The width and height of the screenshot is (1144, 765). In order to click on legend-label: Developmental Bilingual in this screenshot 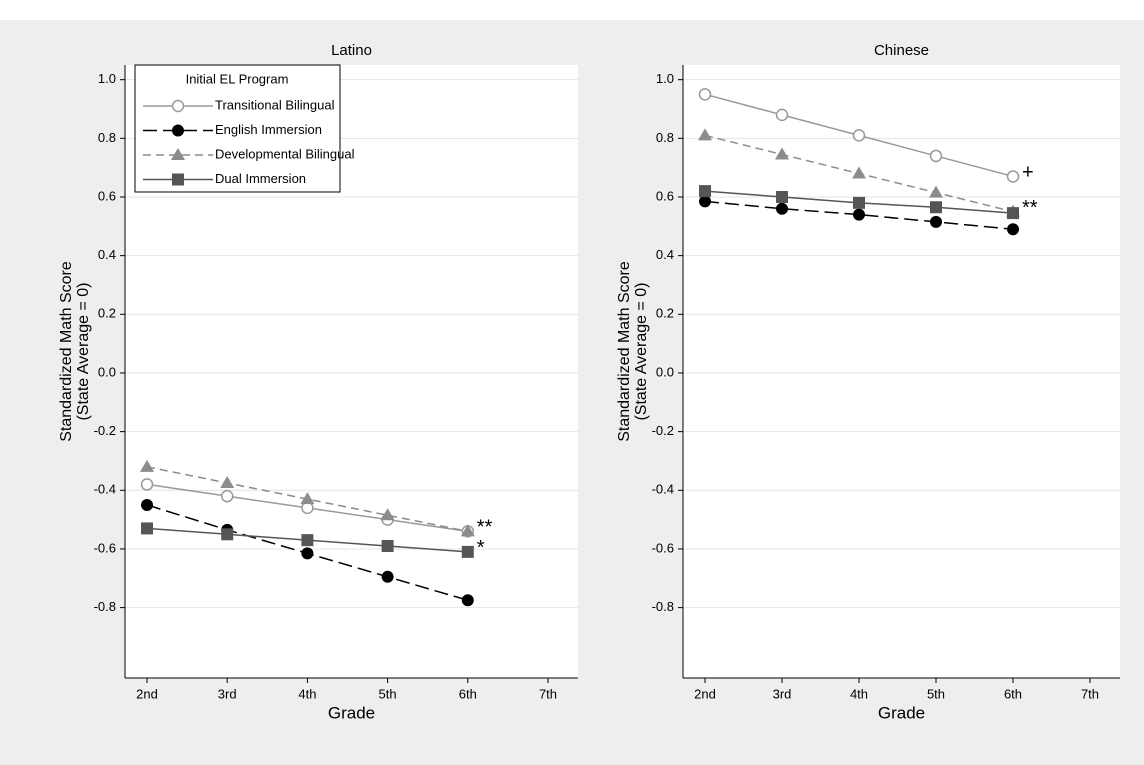, I will do `click(285, 153)`.